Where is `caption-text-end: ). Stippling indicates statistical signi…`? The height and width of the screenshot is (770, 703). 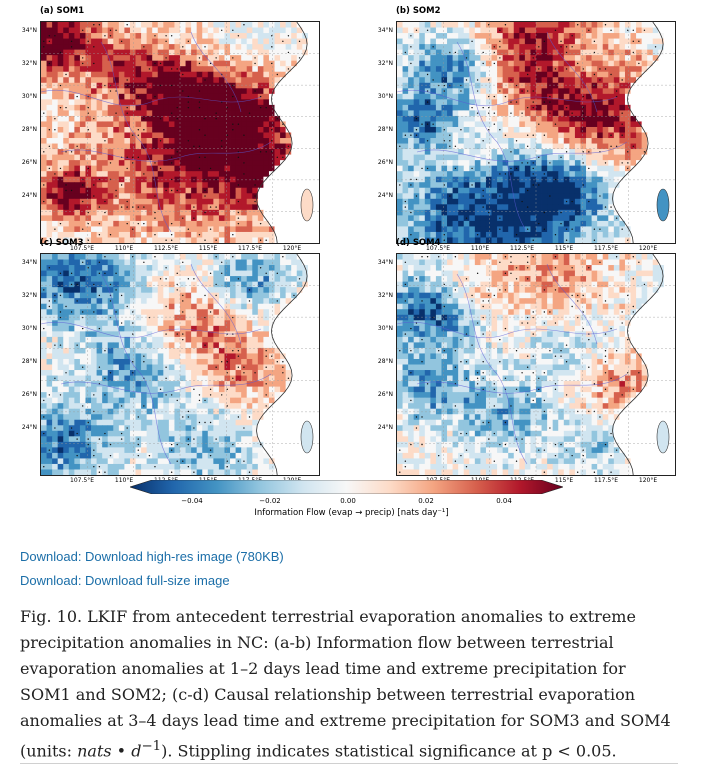 caption-text-end: ). Stippling indicates statistical signi… is located at coordinates (389, 751).